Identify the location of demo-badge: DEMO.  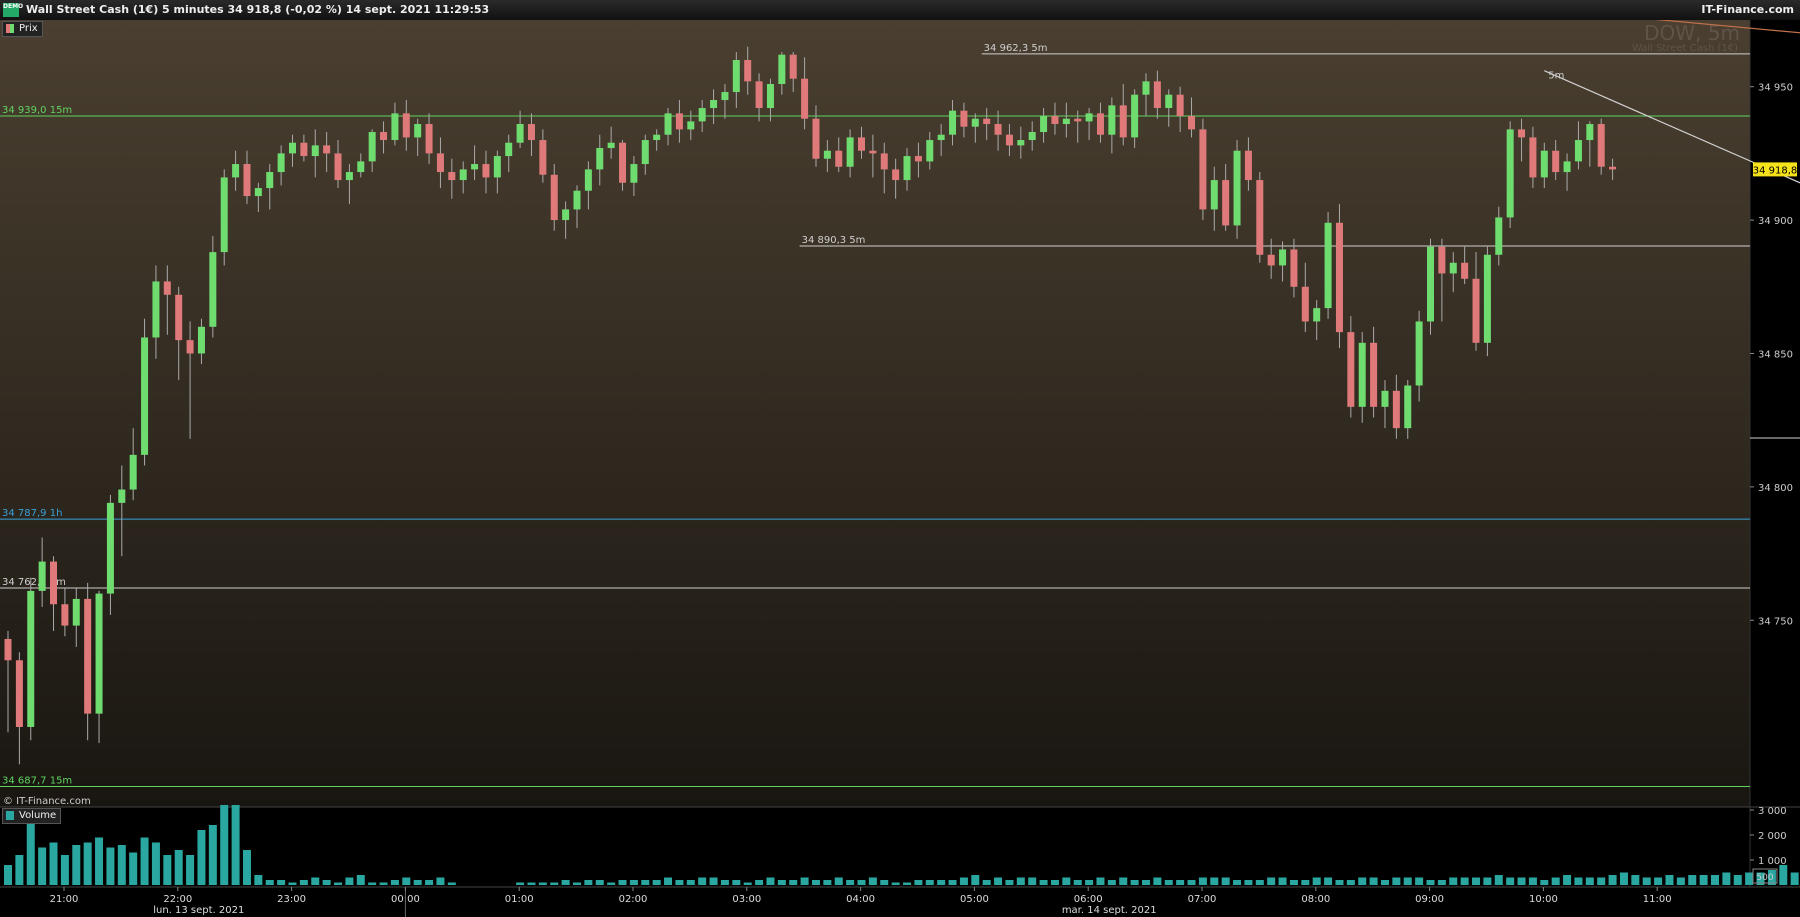
(13, 10).